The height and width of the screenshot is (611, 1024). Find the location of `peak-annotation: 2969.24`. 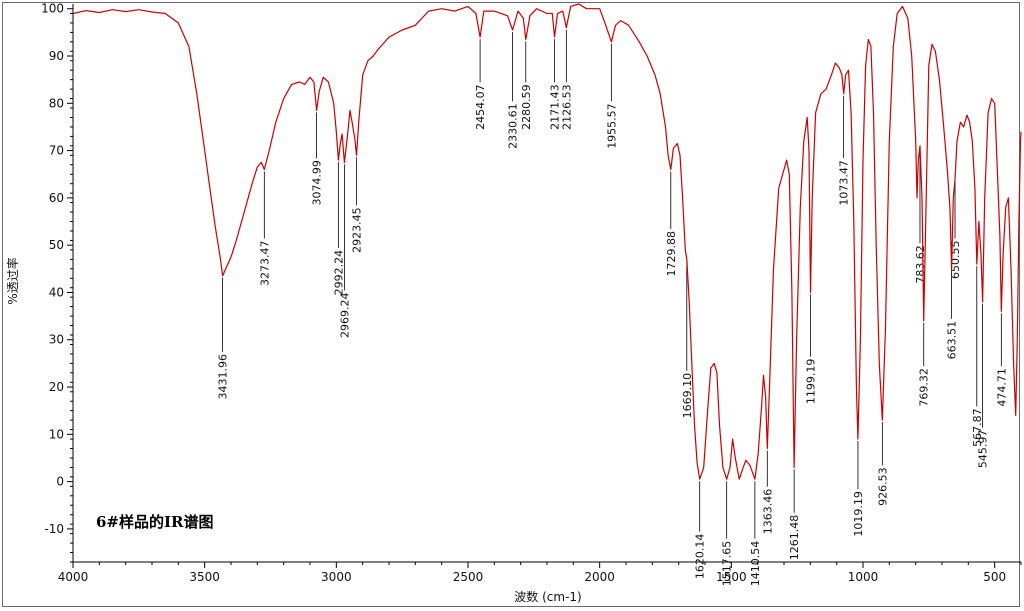

peak-annotation: 2969.24 is located at coordinates (344, 251).